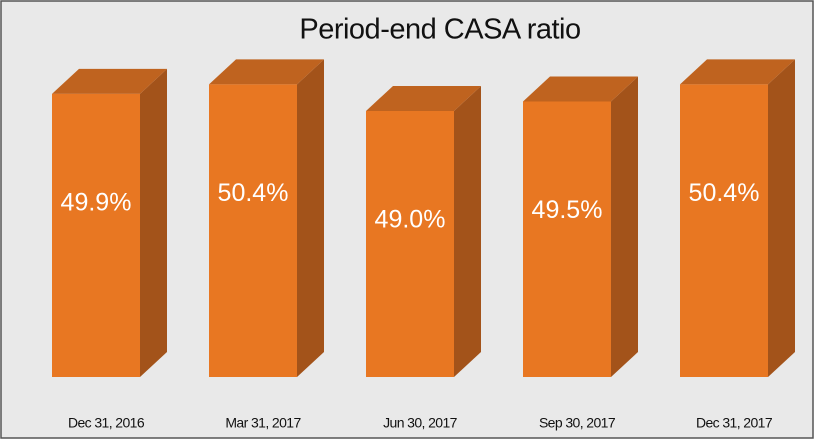 The width and height of the screenshot is (814, 439). I want to click on x-tick-label: Sep 30, 2017, so click(577, 423).